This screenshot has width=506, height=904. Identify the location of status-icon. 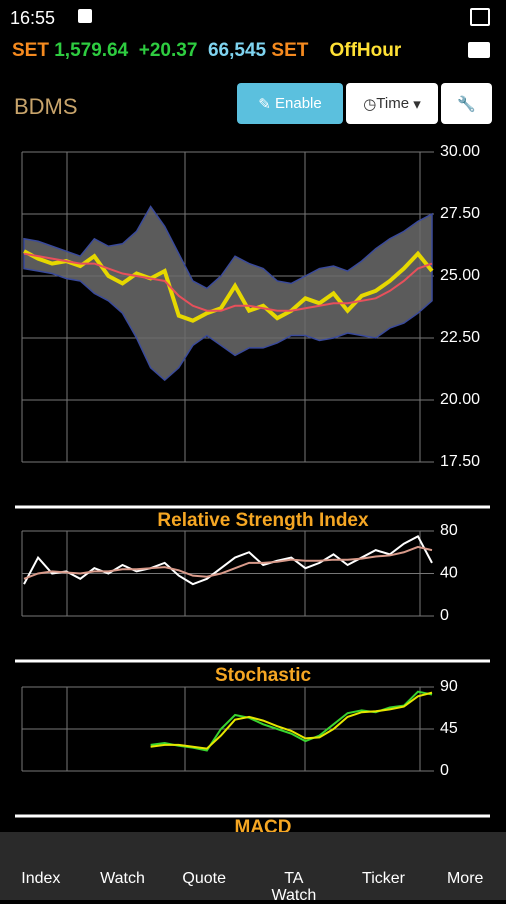
(85, 16).